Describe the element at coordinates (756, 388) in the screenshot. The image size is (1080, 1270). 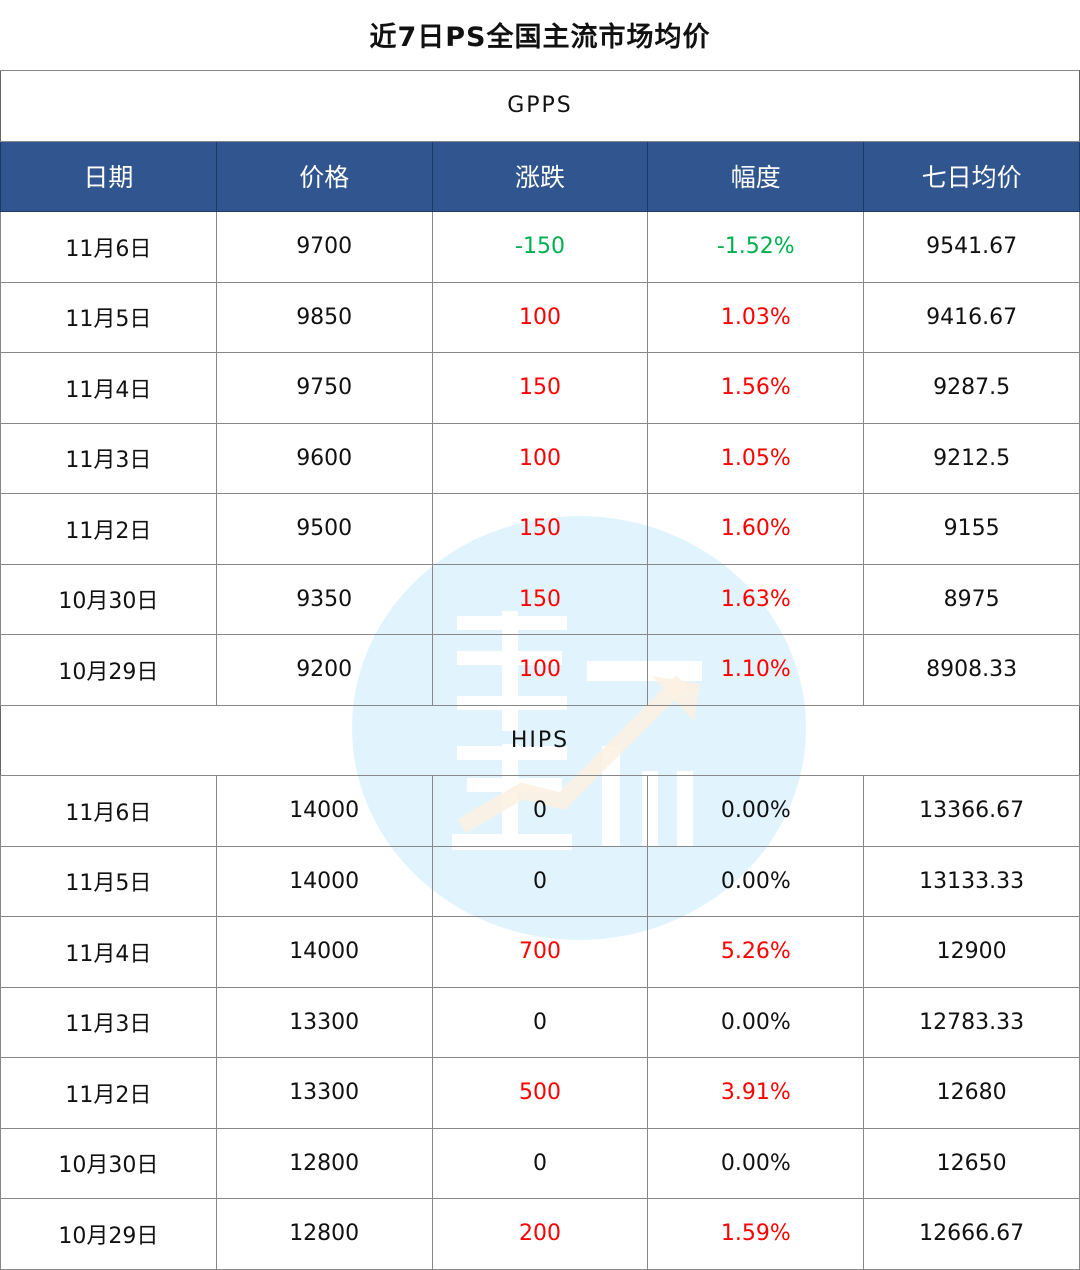
I see `percent-cell: 1.56%` at that location.